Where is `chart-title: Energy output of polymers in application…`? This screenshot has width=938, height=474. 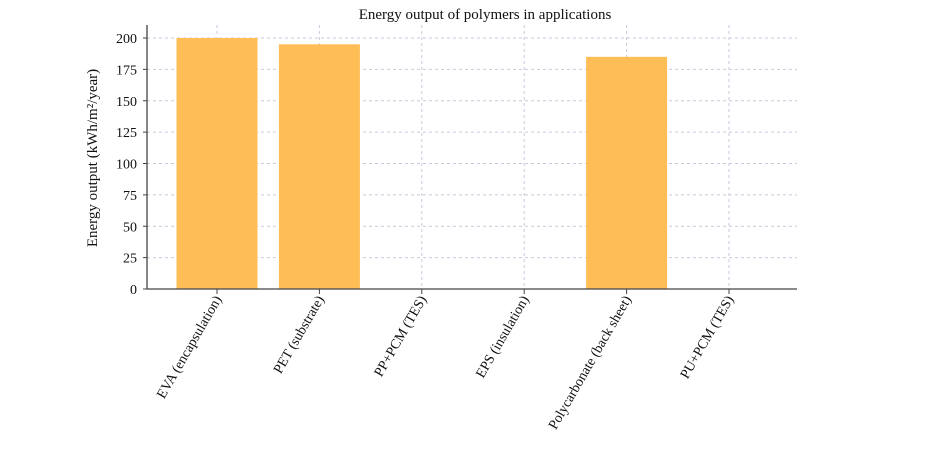 chart-title: Energy output of polymers in application… is located at coordinates (485, 15).